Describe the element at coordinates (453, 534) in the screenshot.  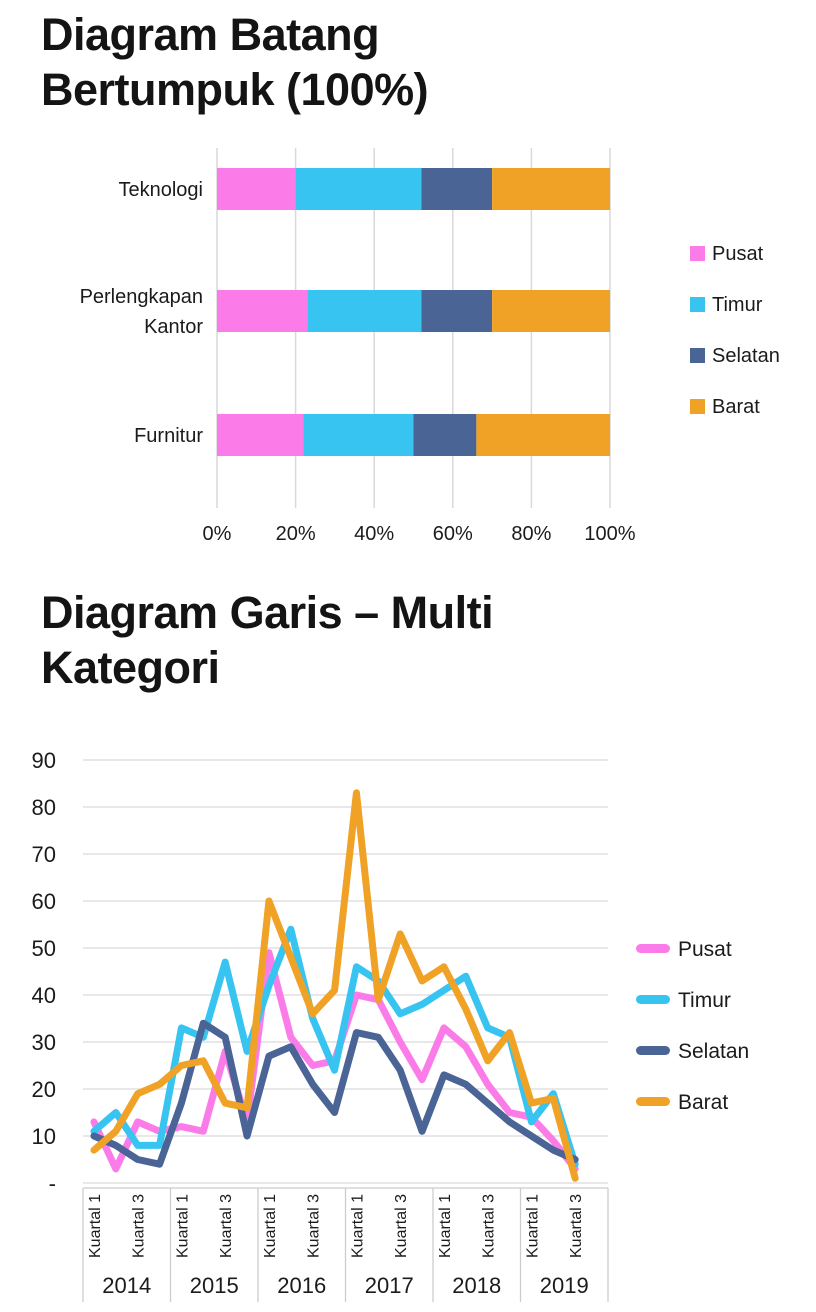
I see `x-tick-label: 60%` at that location.